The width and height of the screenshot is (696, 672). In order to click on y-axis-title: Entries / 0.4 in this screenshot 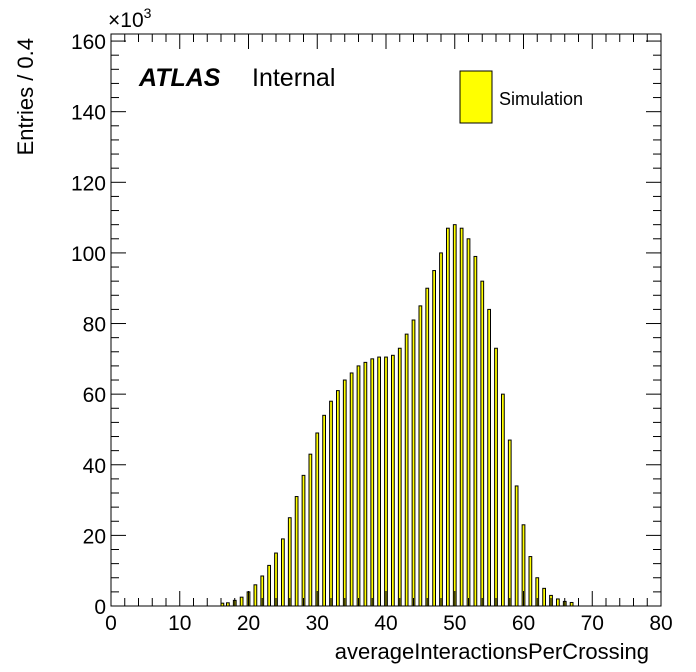, I will do `click(25, 96)`.